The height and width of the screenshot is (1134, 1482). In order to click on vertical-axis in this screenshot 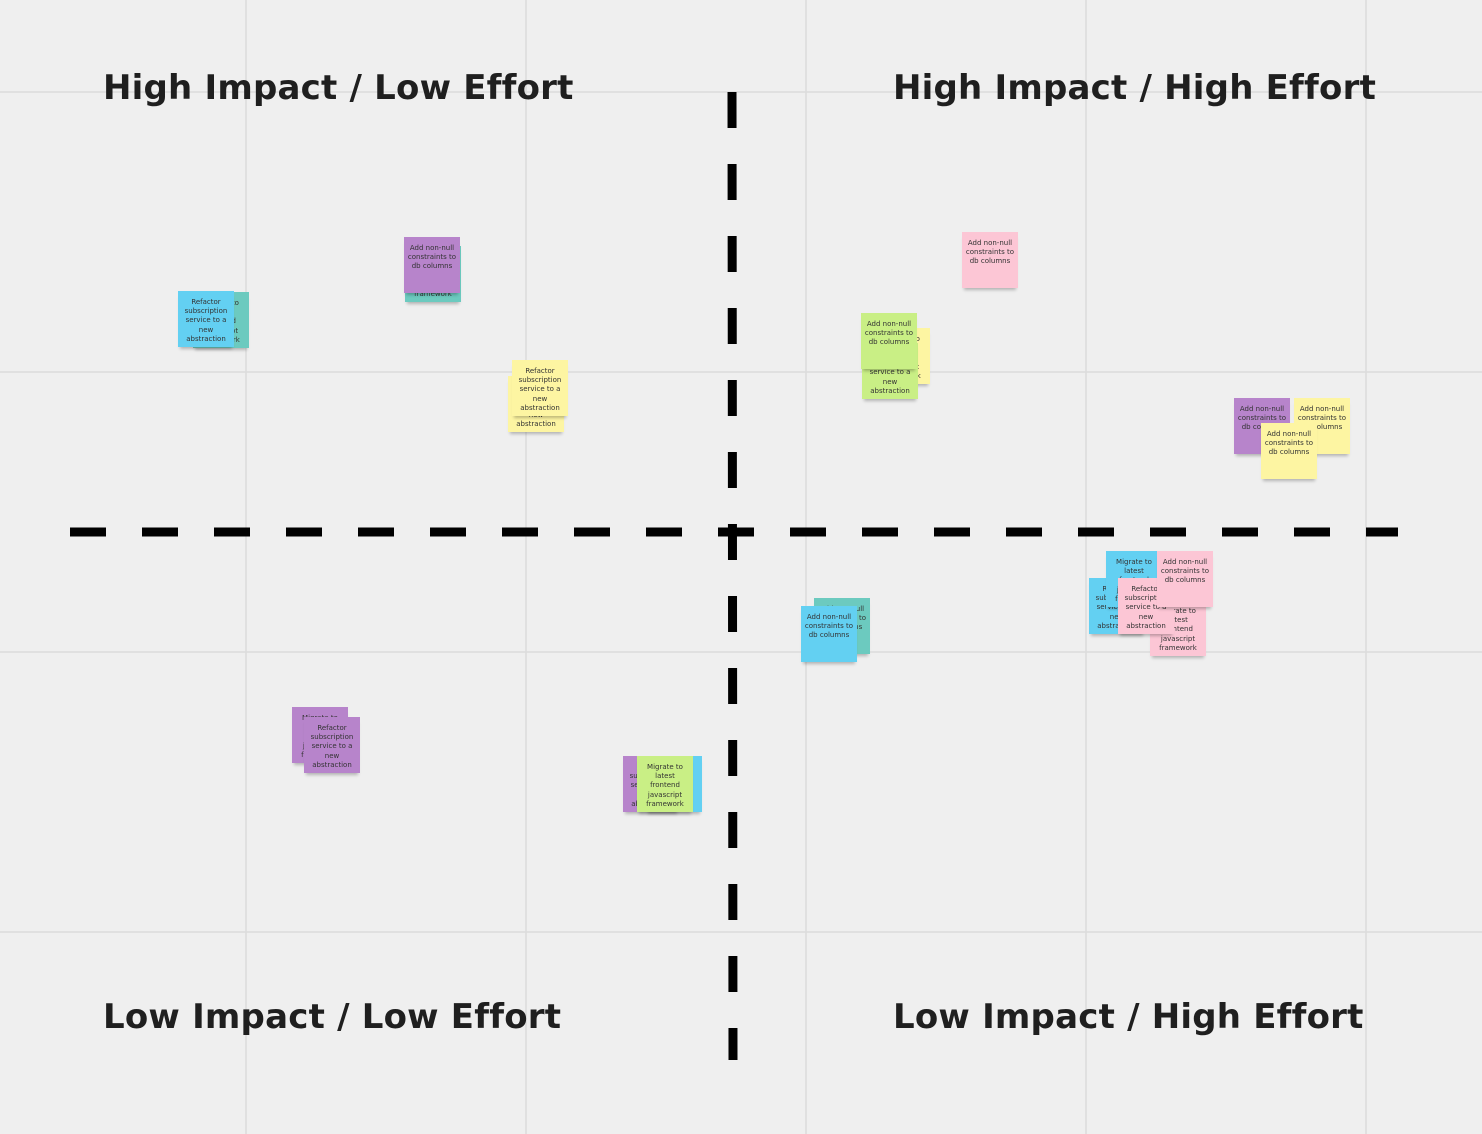, I will do `click(732, 576)`.